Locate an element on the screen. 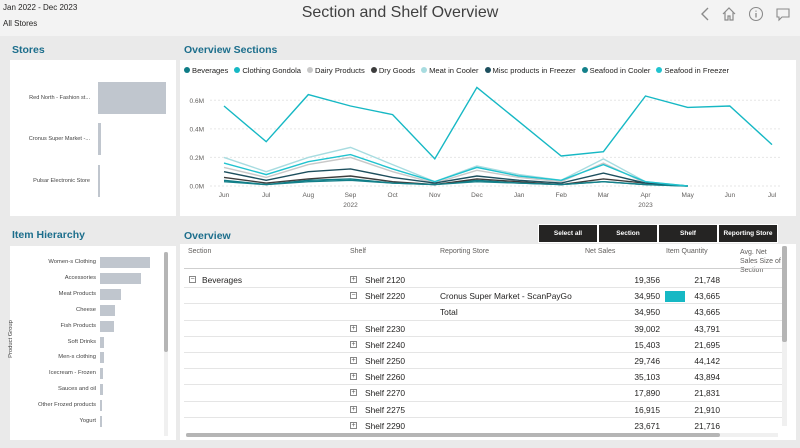 Image resolution: width=800 pixels, height=448 pixels. legend-item: Meat in Cooler is located at coordinates (450, 70).